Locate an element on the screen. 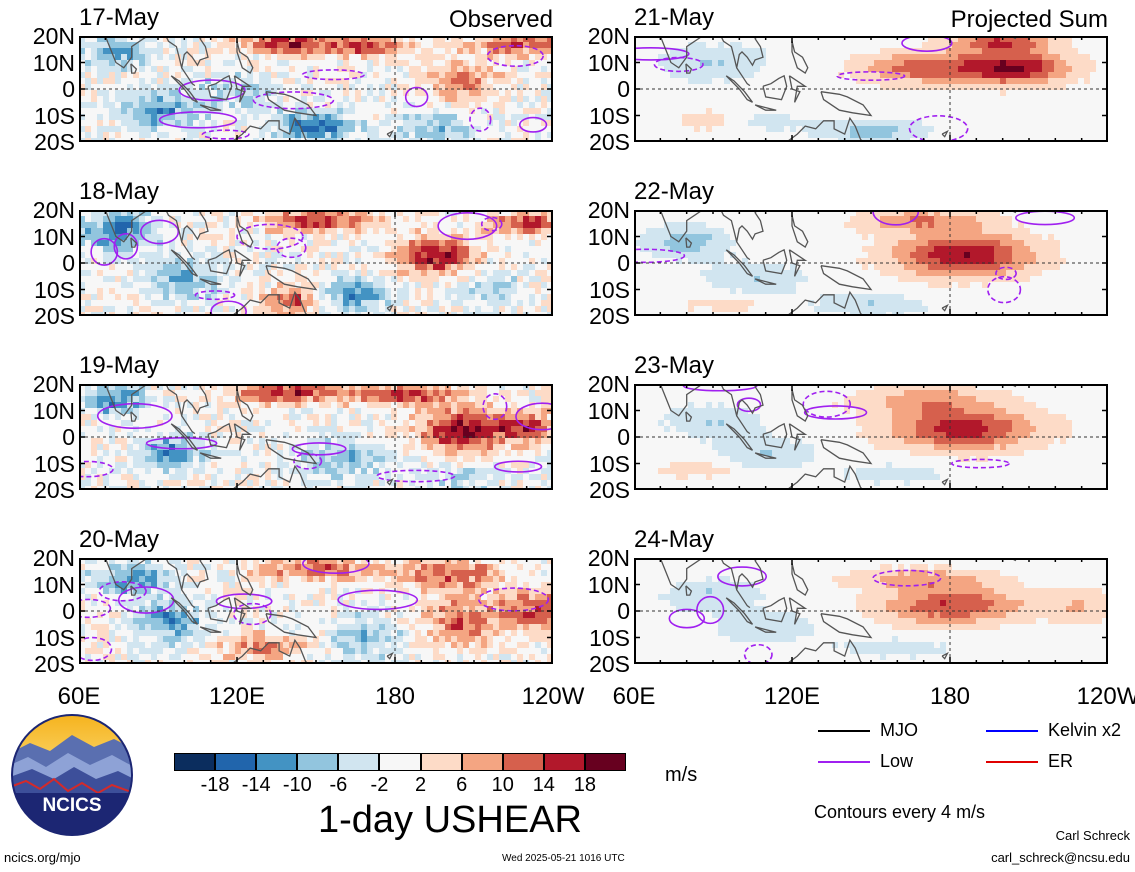  map-panel-20-May is located at coordinates (316, 611).